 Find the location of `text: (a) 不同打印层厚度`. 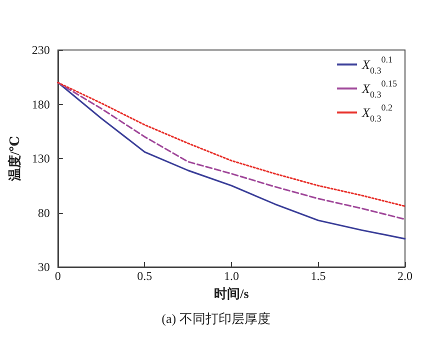

text: (a) 不同打印层厚度 is located at coordinates (216, 318).